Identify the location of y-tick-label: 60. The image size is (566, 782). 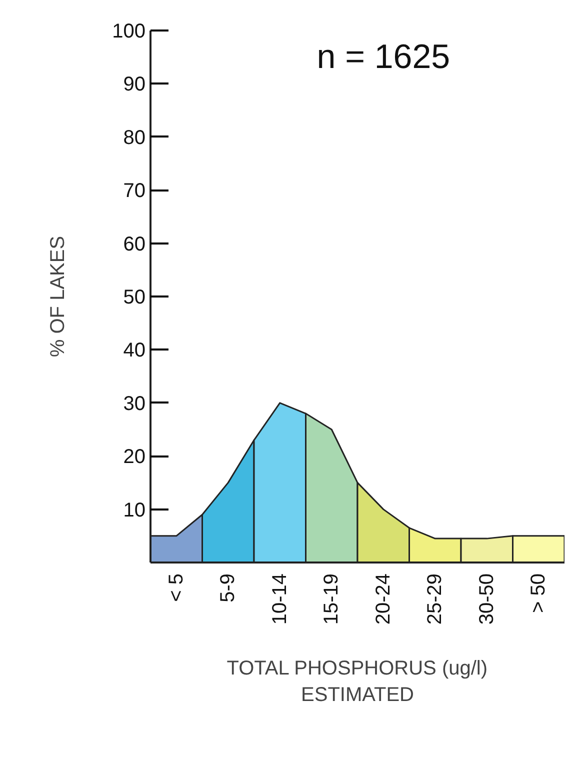
(134, 244).